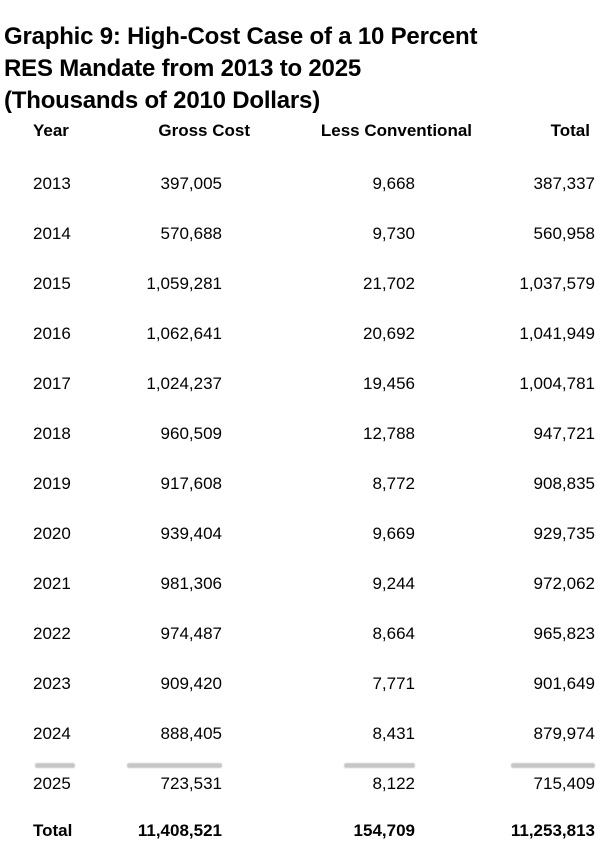 The height and width of the screenshot is (866, 600). Describe the element at coordinates (300, 644) in the screenshot. I see `table-row: 2022 974,487 8,664 965,823` at that location.